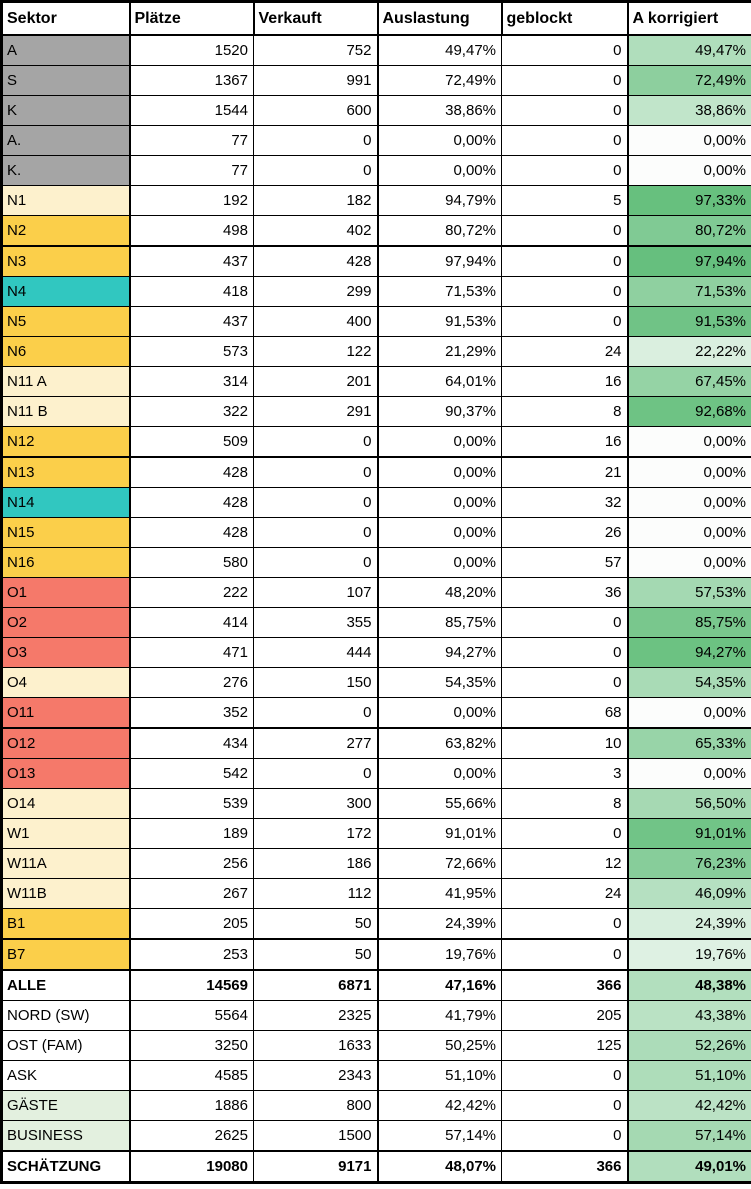  What do you see at coordinates (316, 261) in the screenshot?
I see `cell-verkauft: 428` at bounding box center [316, 261].